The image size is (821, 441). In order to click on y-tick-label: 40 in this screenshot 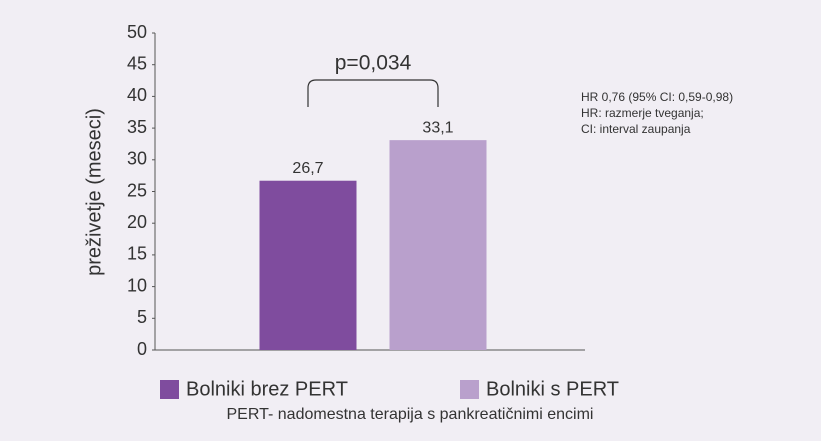, I will do `click(137, 95)`.